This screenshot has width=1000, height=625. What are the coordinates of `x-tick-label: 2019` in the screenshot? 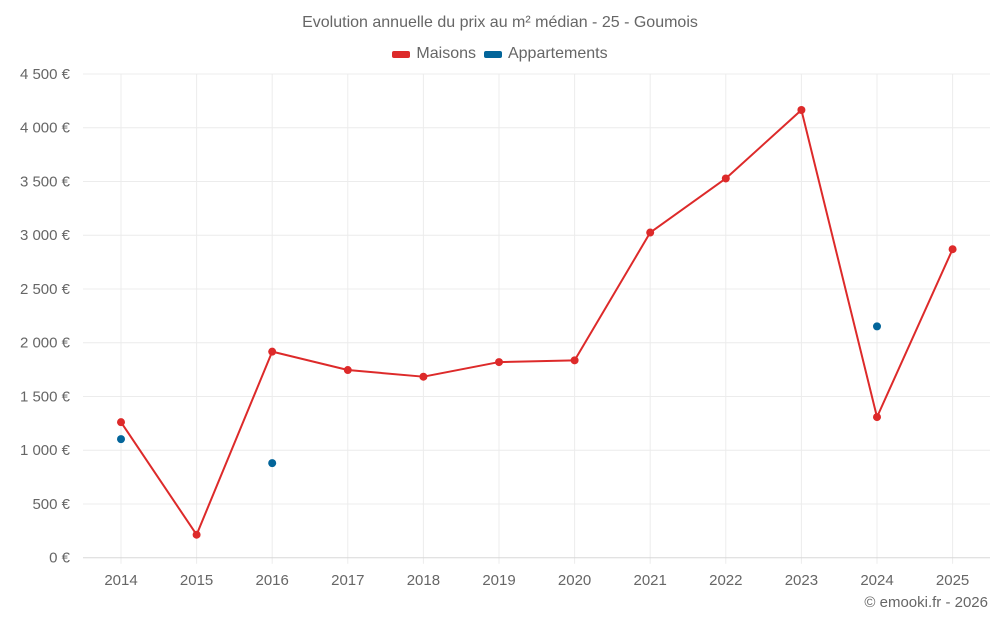 It's located at (498, 580).